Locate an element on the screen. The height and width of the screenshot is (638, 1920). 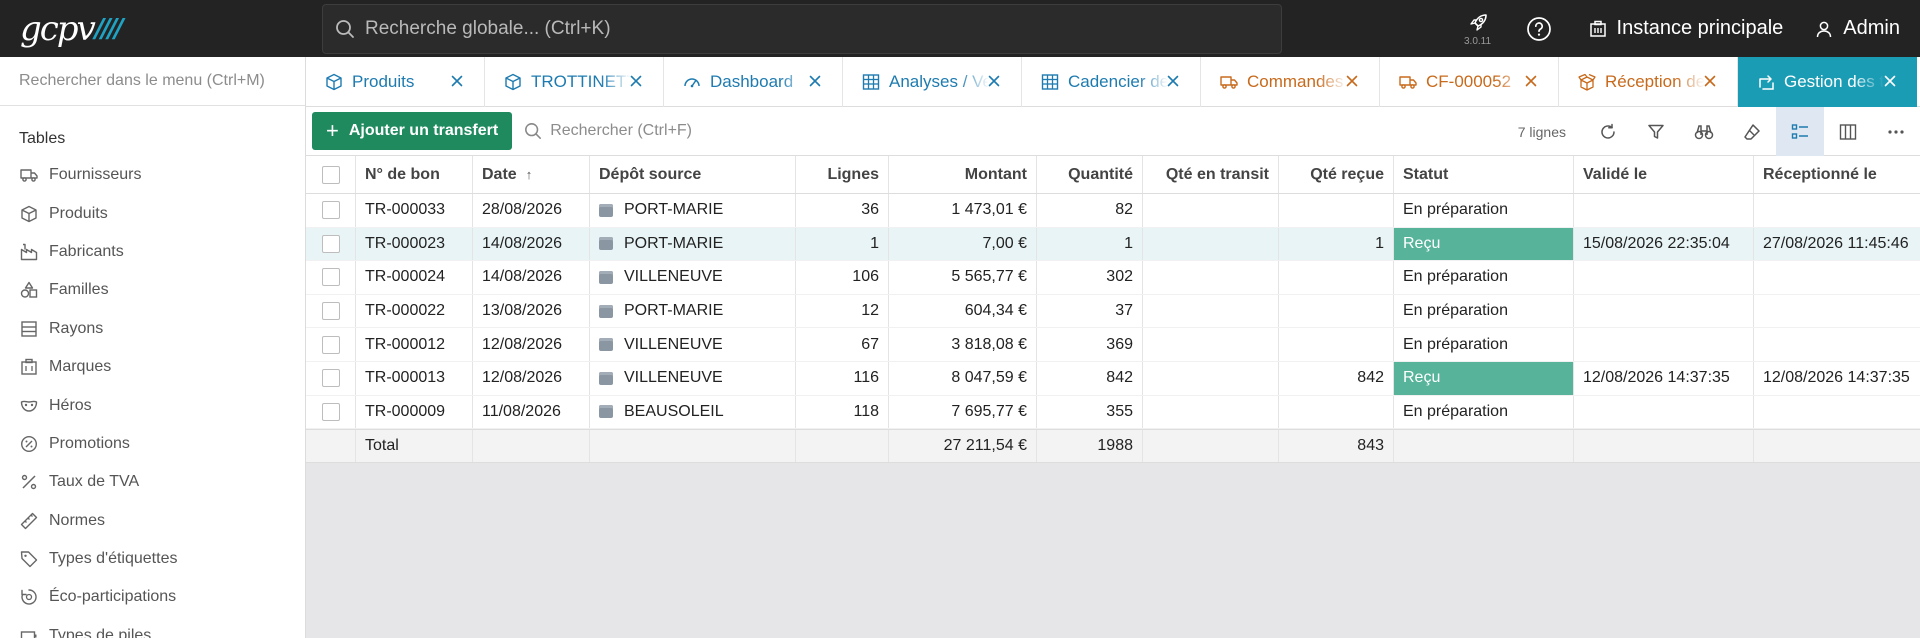
help-button is located at coordinates (1539, 28).